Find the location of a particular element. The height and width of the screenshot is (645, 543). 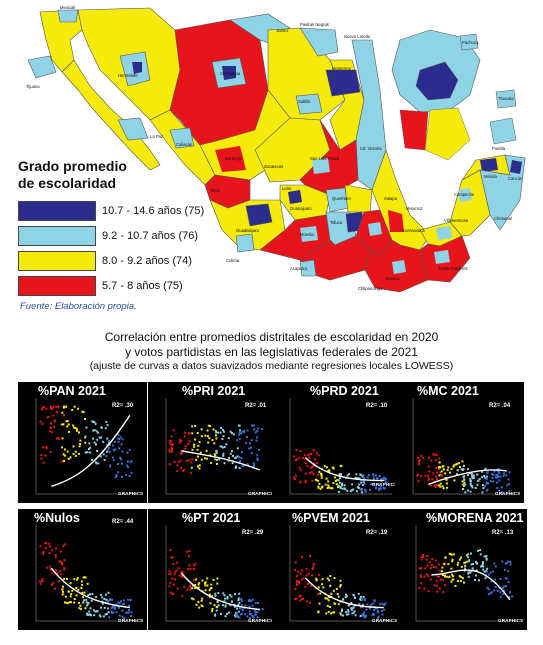

region-inset-red is located at coordinates (414, 130).